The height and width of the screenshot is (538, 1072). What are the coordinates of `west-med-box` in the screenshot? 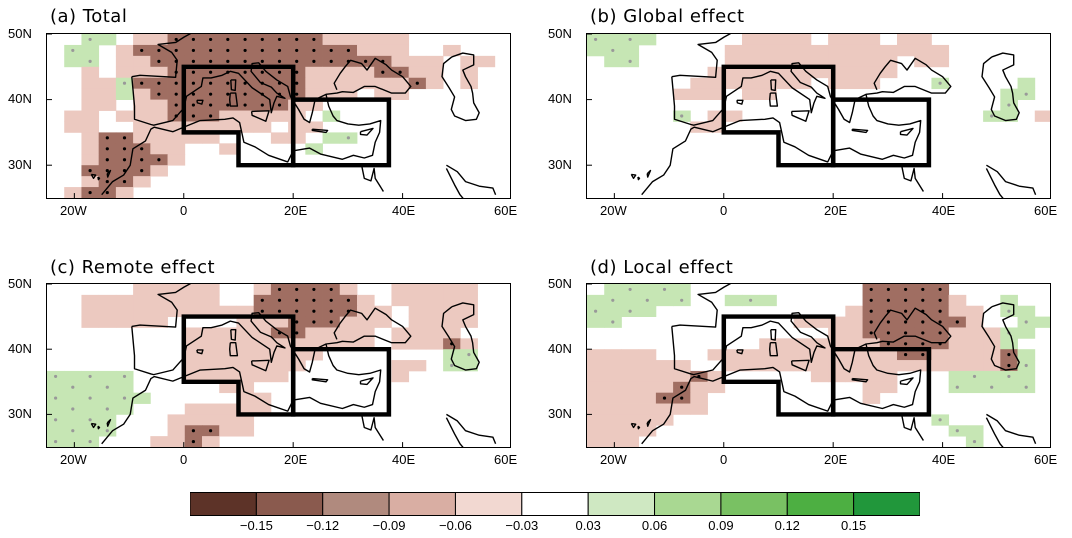 It's located at (238, 116).